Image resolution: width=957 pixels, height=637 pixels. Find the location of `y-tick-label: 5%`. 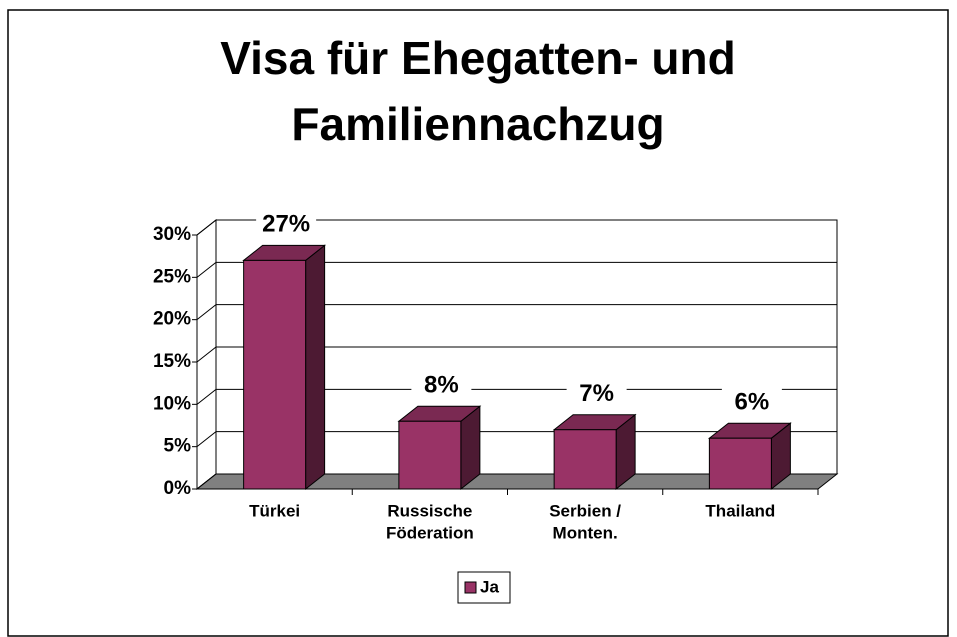

y-tick-label: 5% is located at coordinates (178, 446).